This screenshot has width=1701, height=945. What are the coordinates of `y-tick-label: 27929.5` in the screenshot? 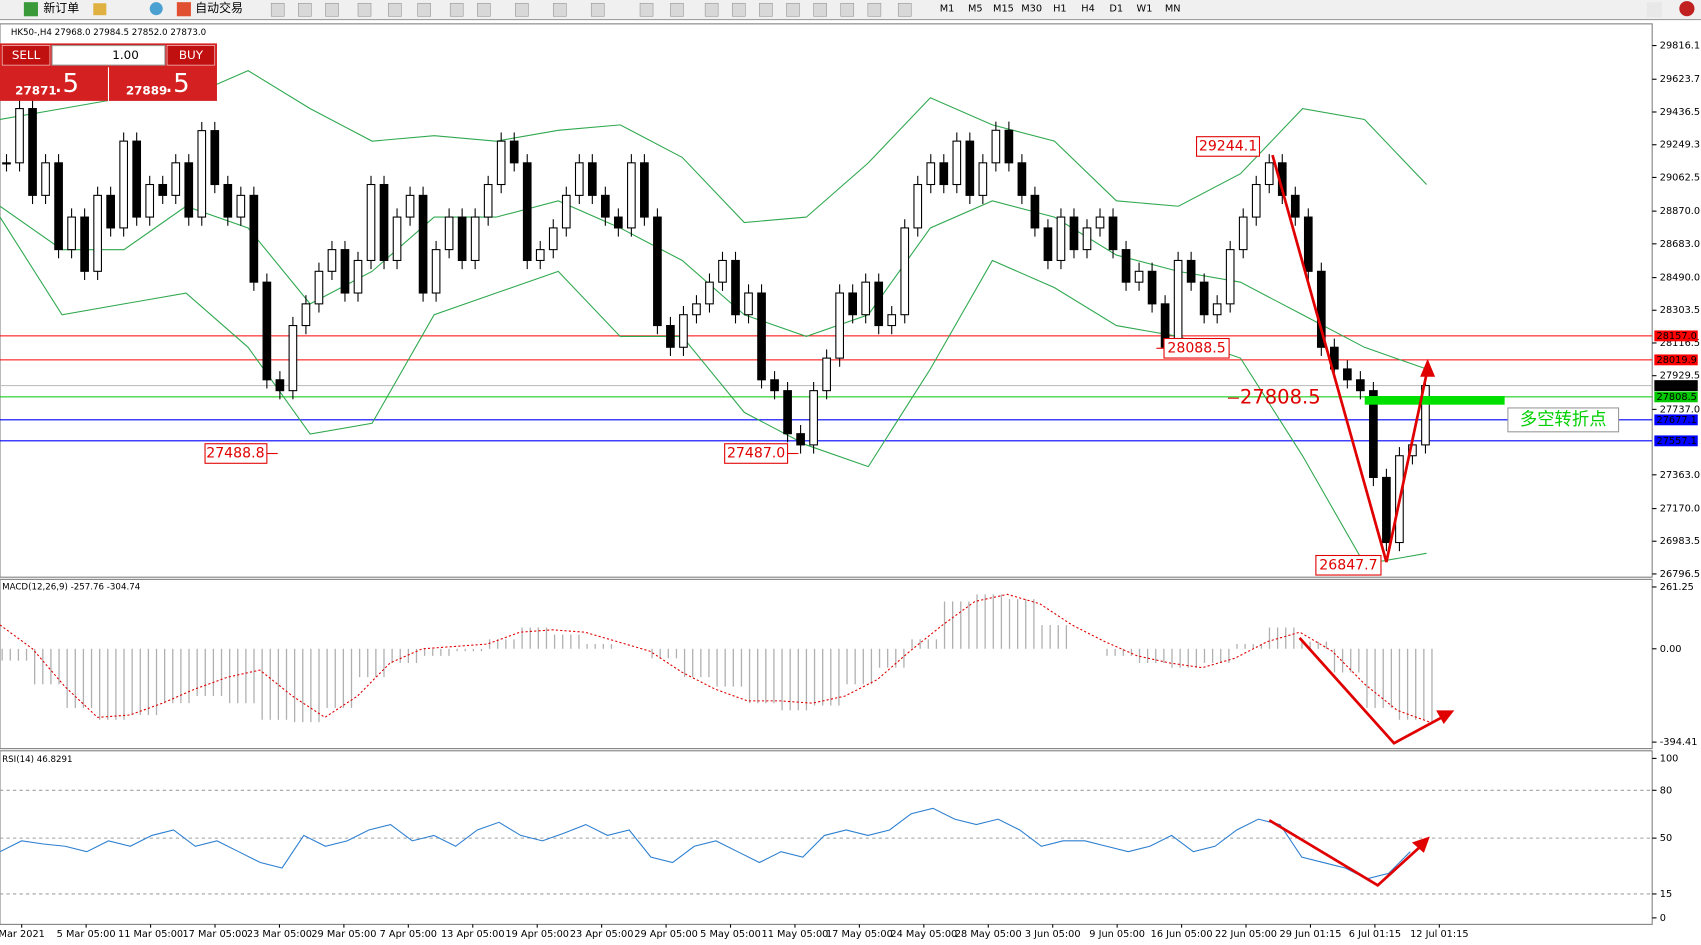 It's located at (1680, 376).